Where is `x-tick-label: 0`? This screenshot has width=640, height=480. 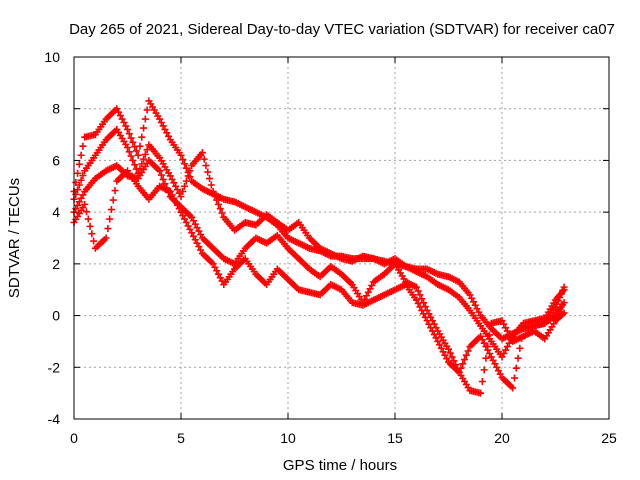
x-tick-label: 0 is located at coordinates (74, 438).